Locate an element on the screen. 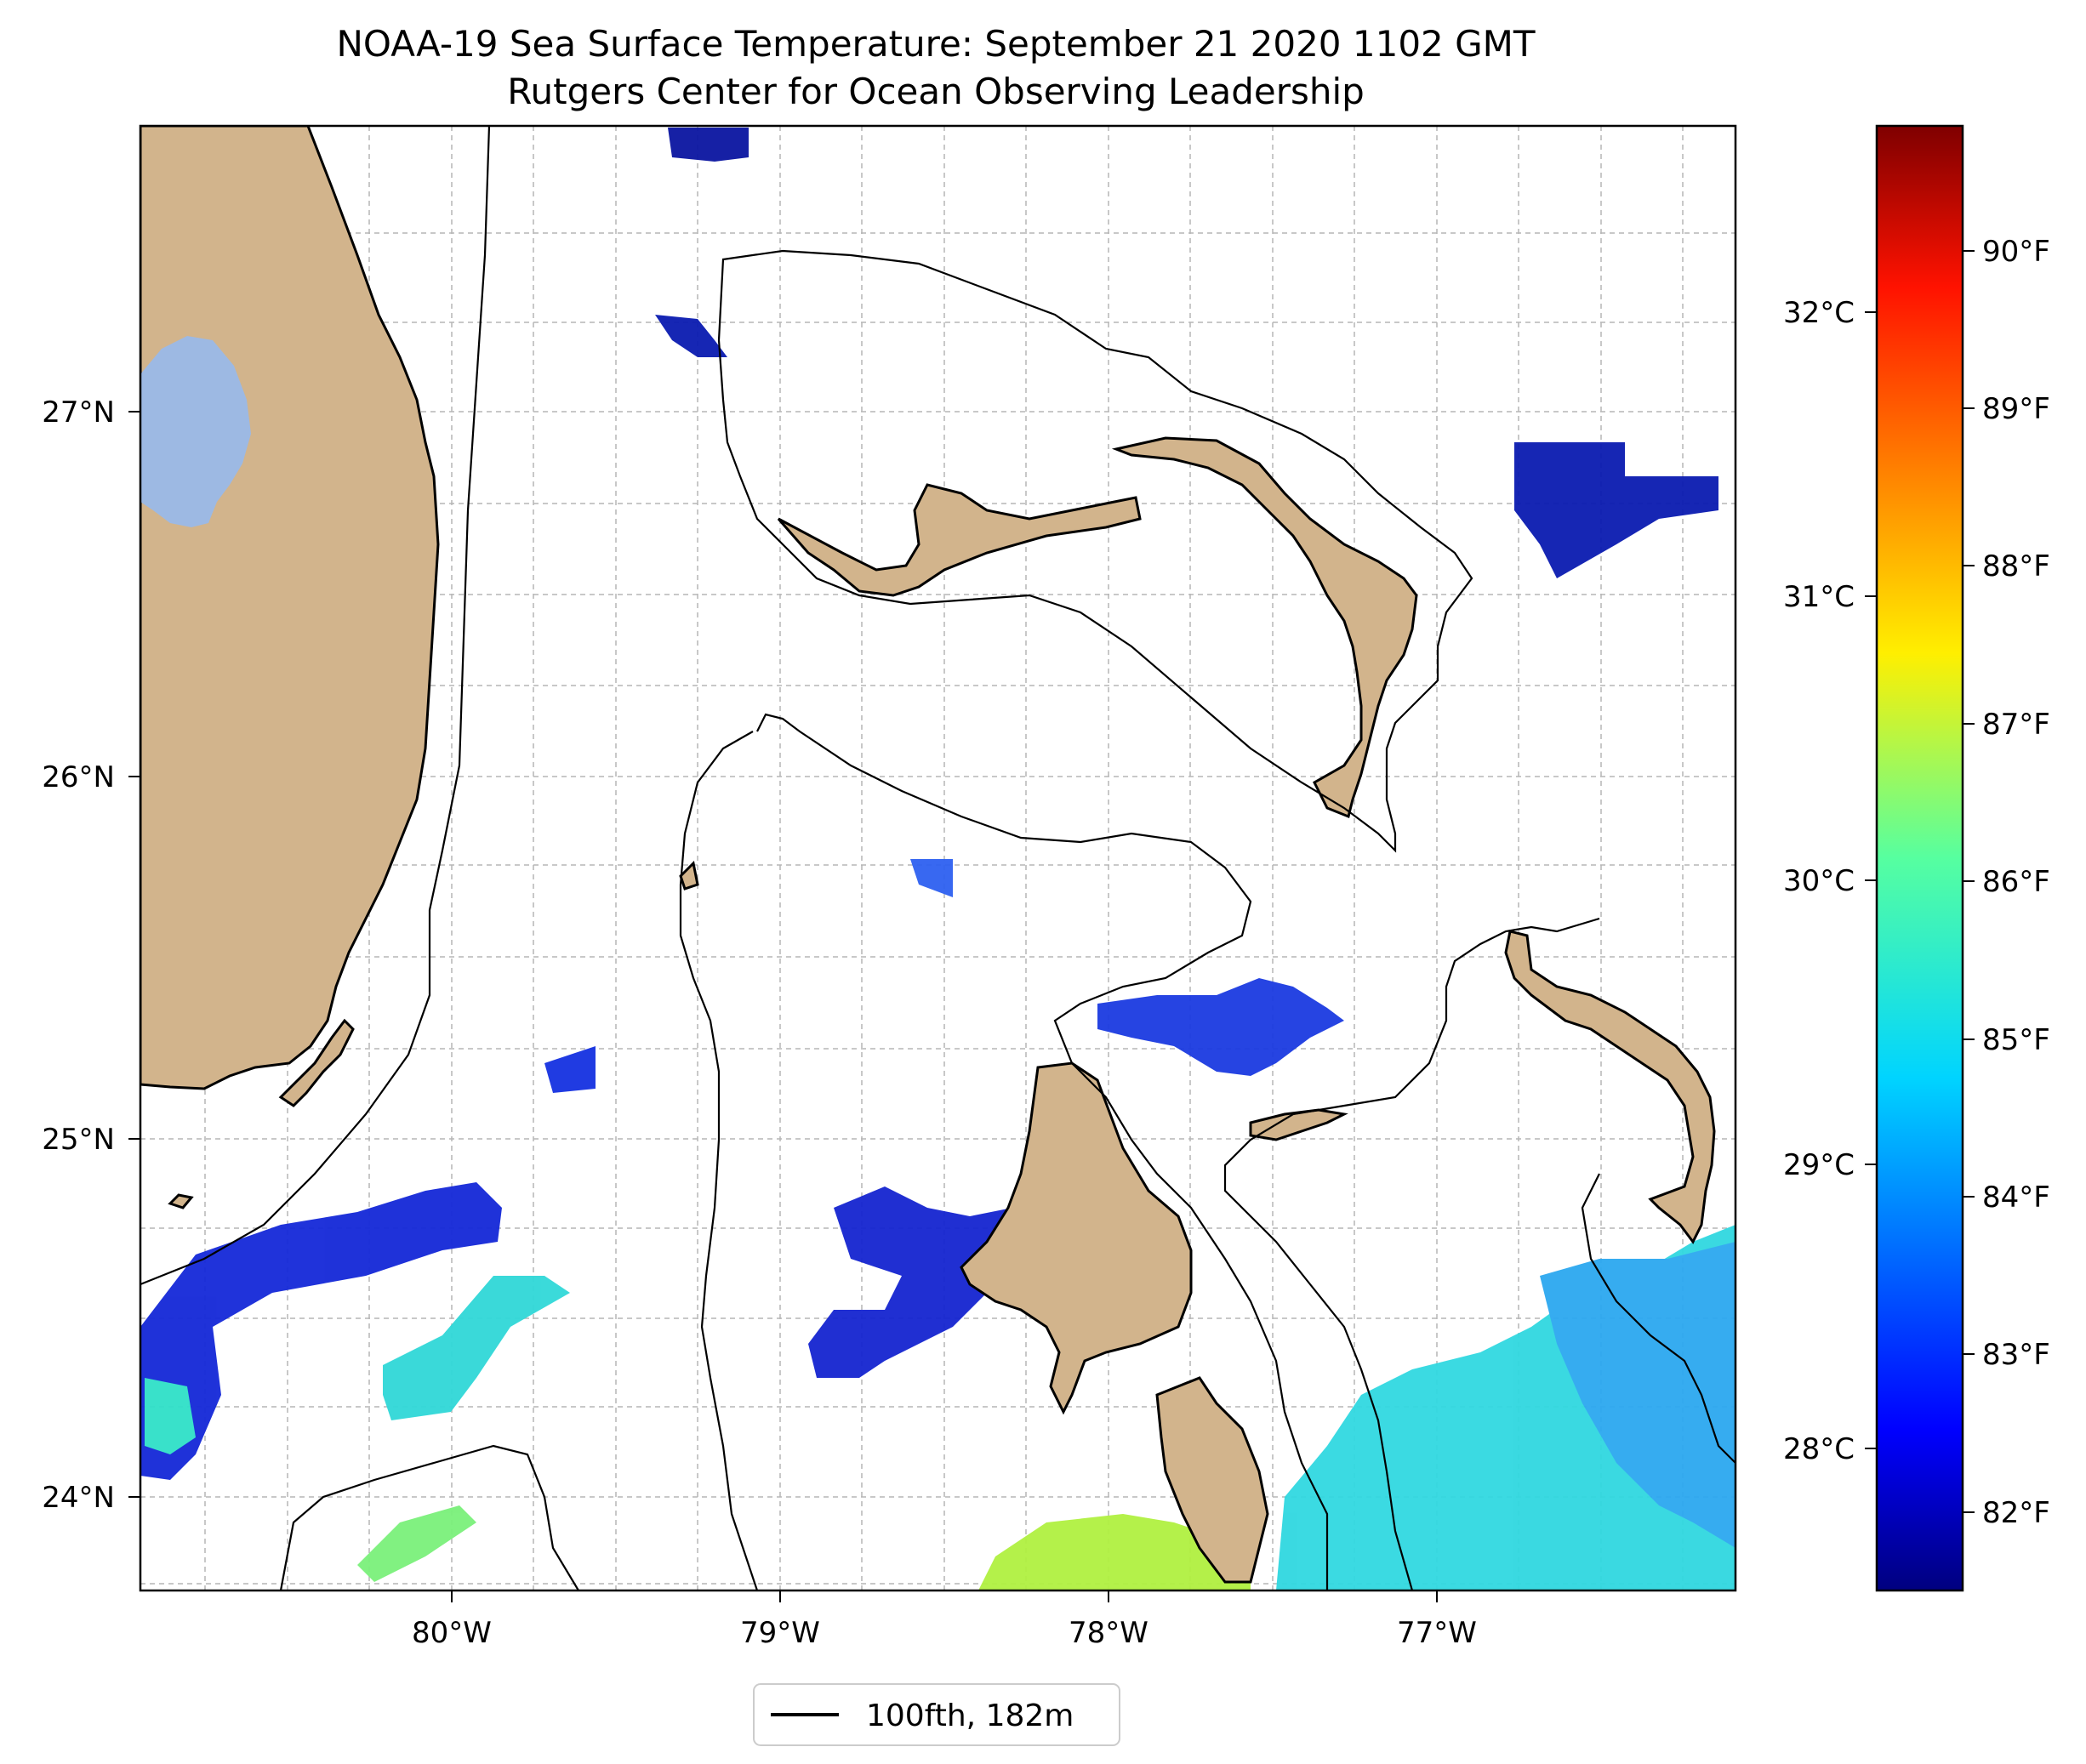 The height and width of the screenshot is (1764, 2086). colorbar-f-86: 86°F is located at coordinates (2016, 882).